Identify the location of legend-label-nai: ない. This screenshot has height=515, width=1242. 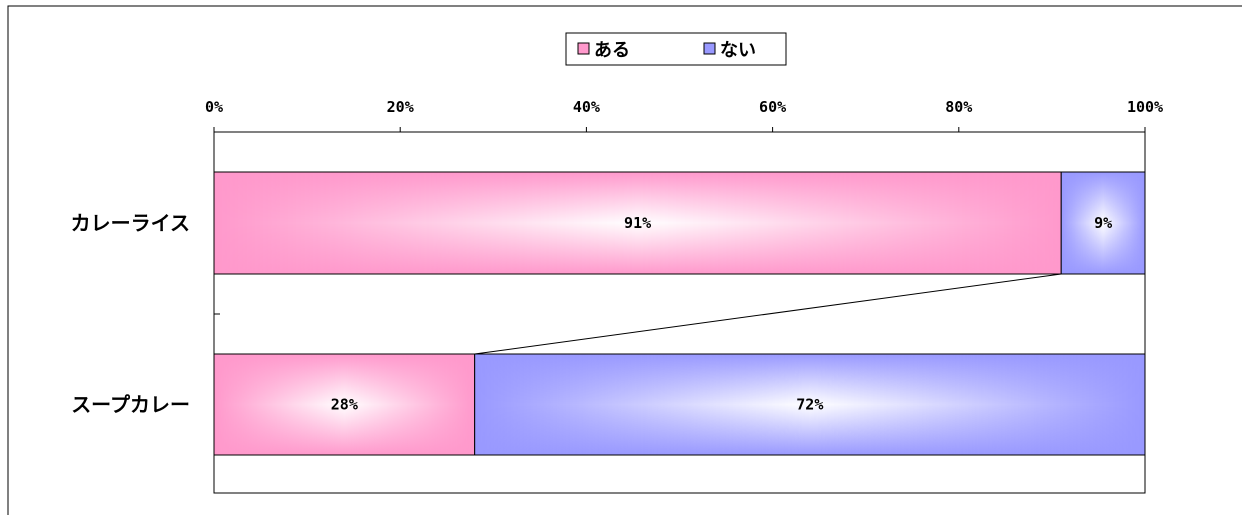
(738, 50).